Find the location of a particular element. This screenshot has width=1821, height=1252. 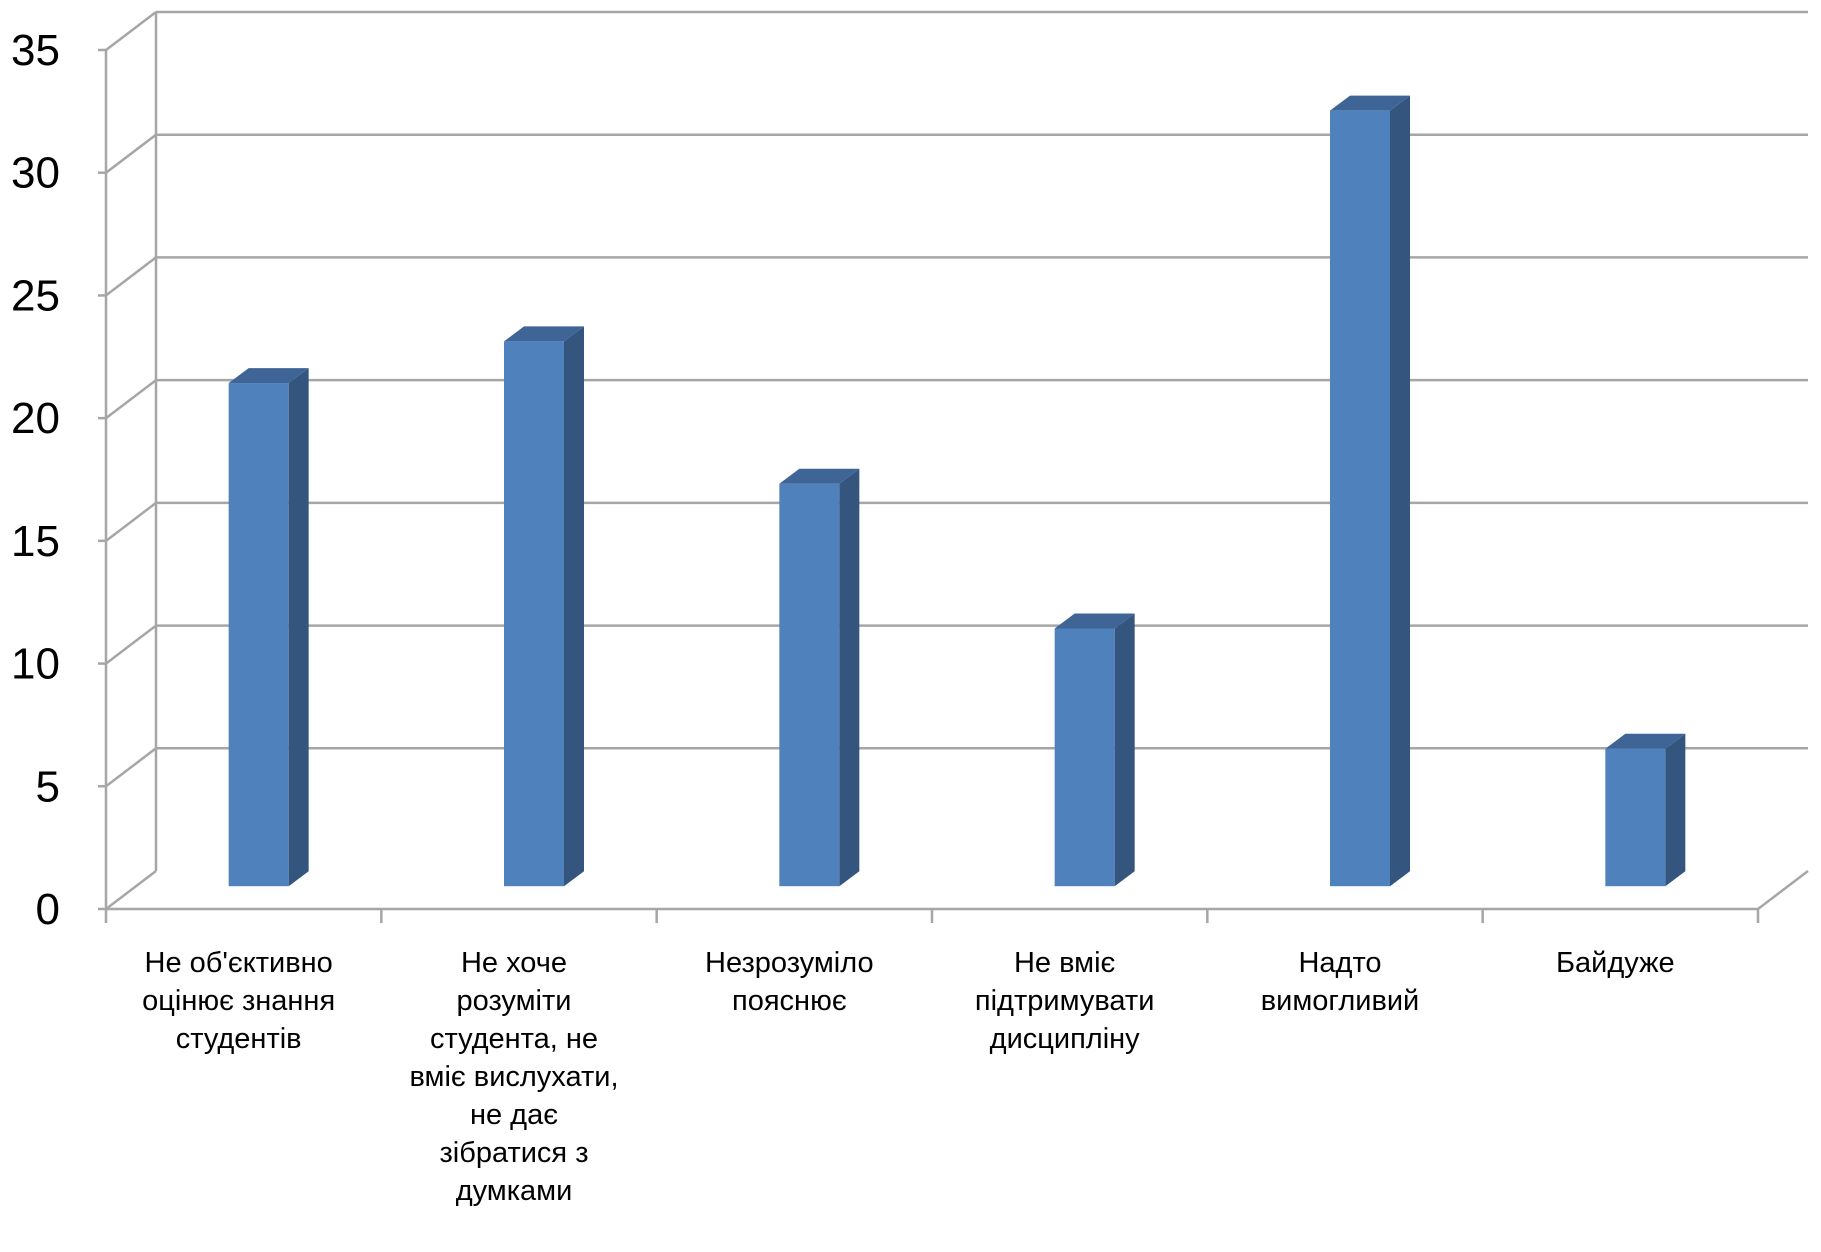

x-category-label: Надто вимогливий is located at coordinates (1340, 982).